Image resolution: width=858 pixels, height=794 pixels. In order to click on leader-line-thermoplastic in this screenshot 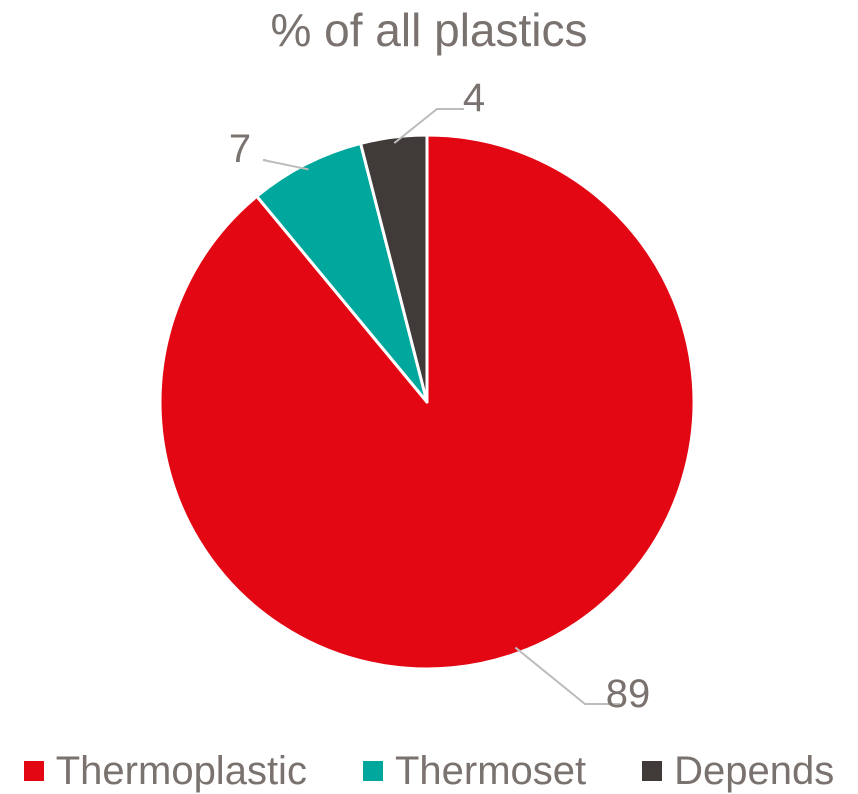, I will do `click(567, 675)`.